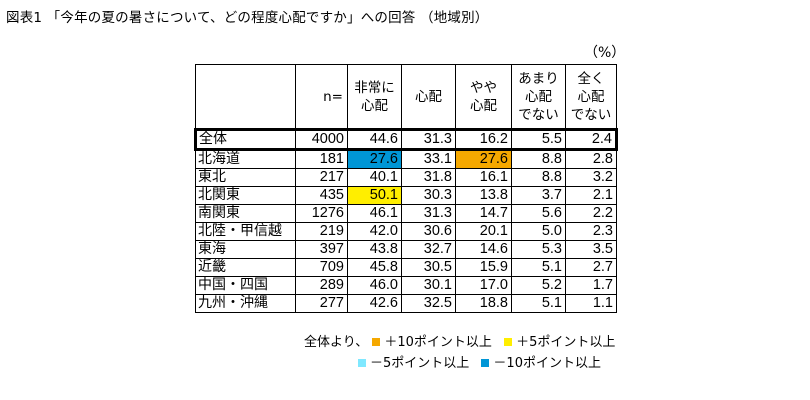 The width and height of the screenshot is (810, 400). I want to click on percent-cell: 3.7, so click(538, 195).